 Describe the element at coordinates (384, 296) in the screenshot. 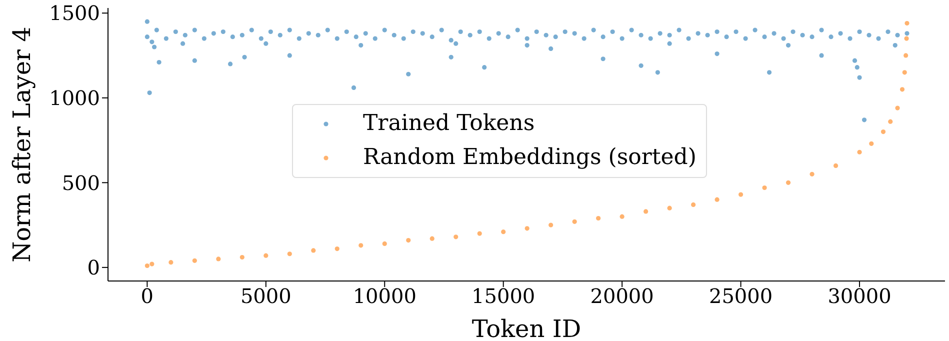

I see `x-tick-label: 10000` at that location.